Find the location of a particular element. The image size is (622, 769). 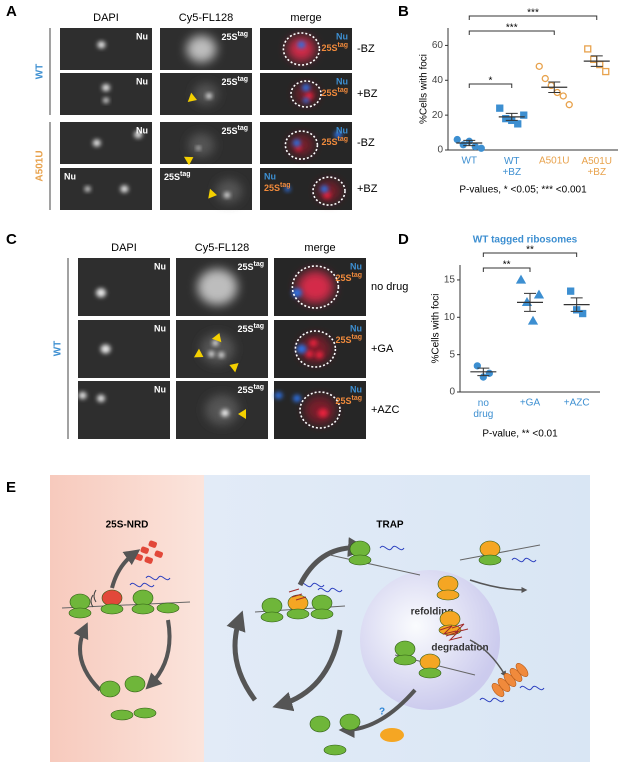

fragment is located at coordinates (144, 550).